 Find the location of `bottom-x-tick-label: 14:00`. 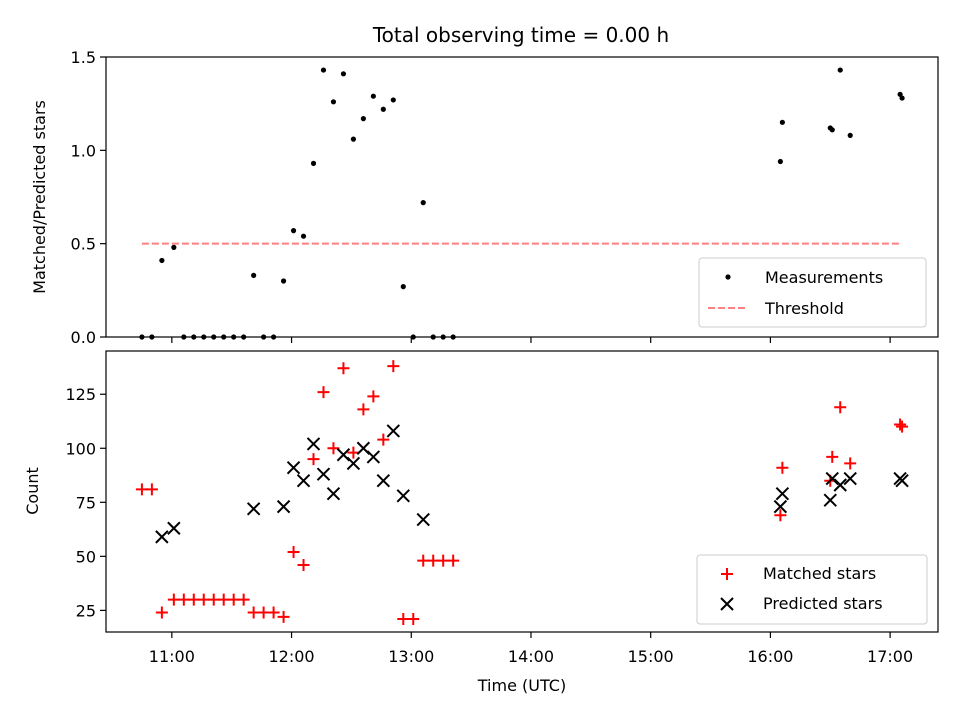

bottom-x-tick-label: 14:00 is located at coordinates (531, 656).